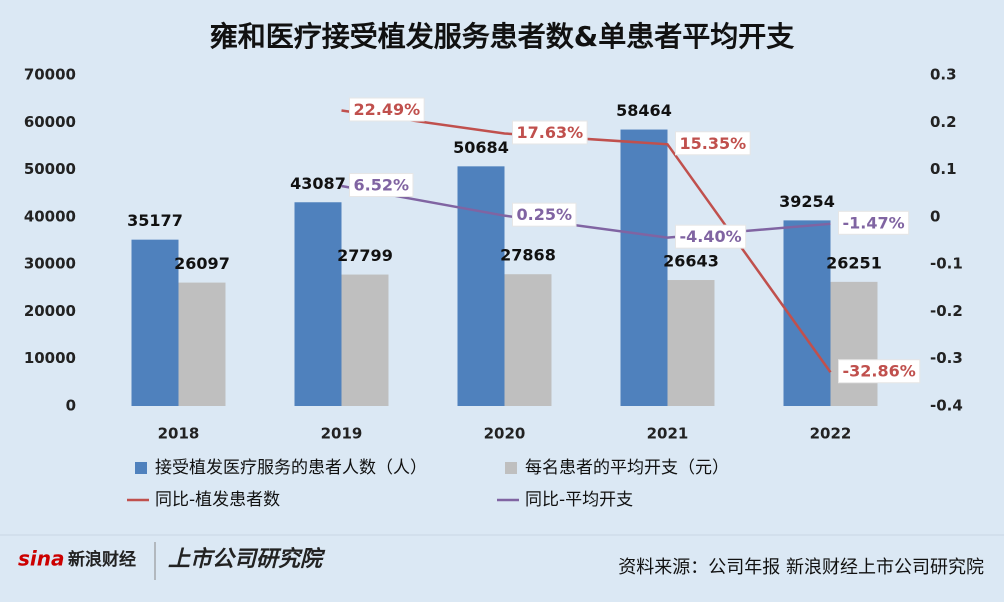  Describe the element at coordinates (155, 220) in the screenshot. I see `bar-value-label: 35177` at that location.